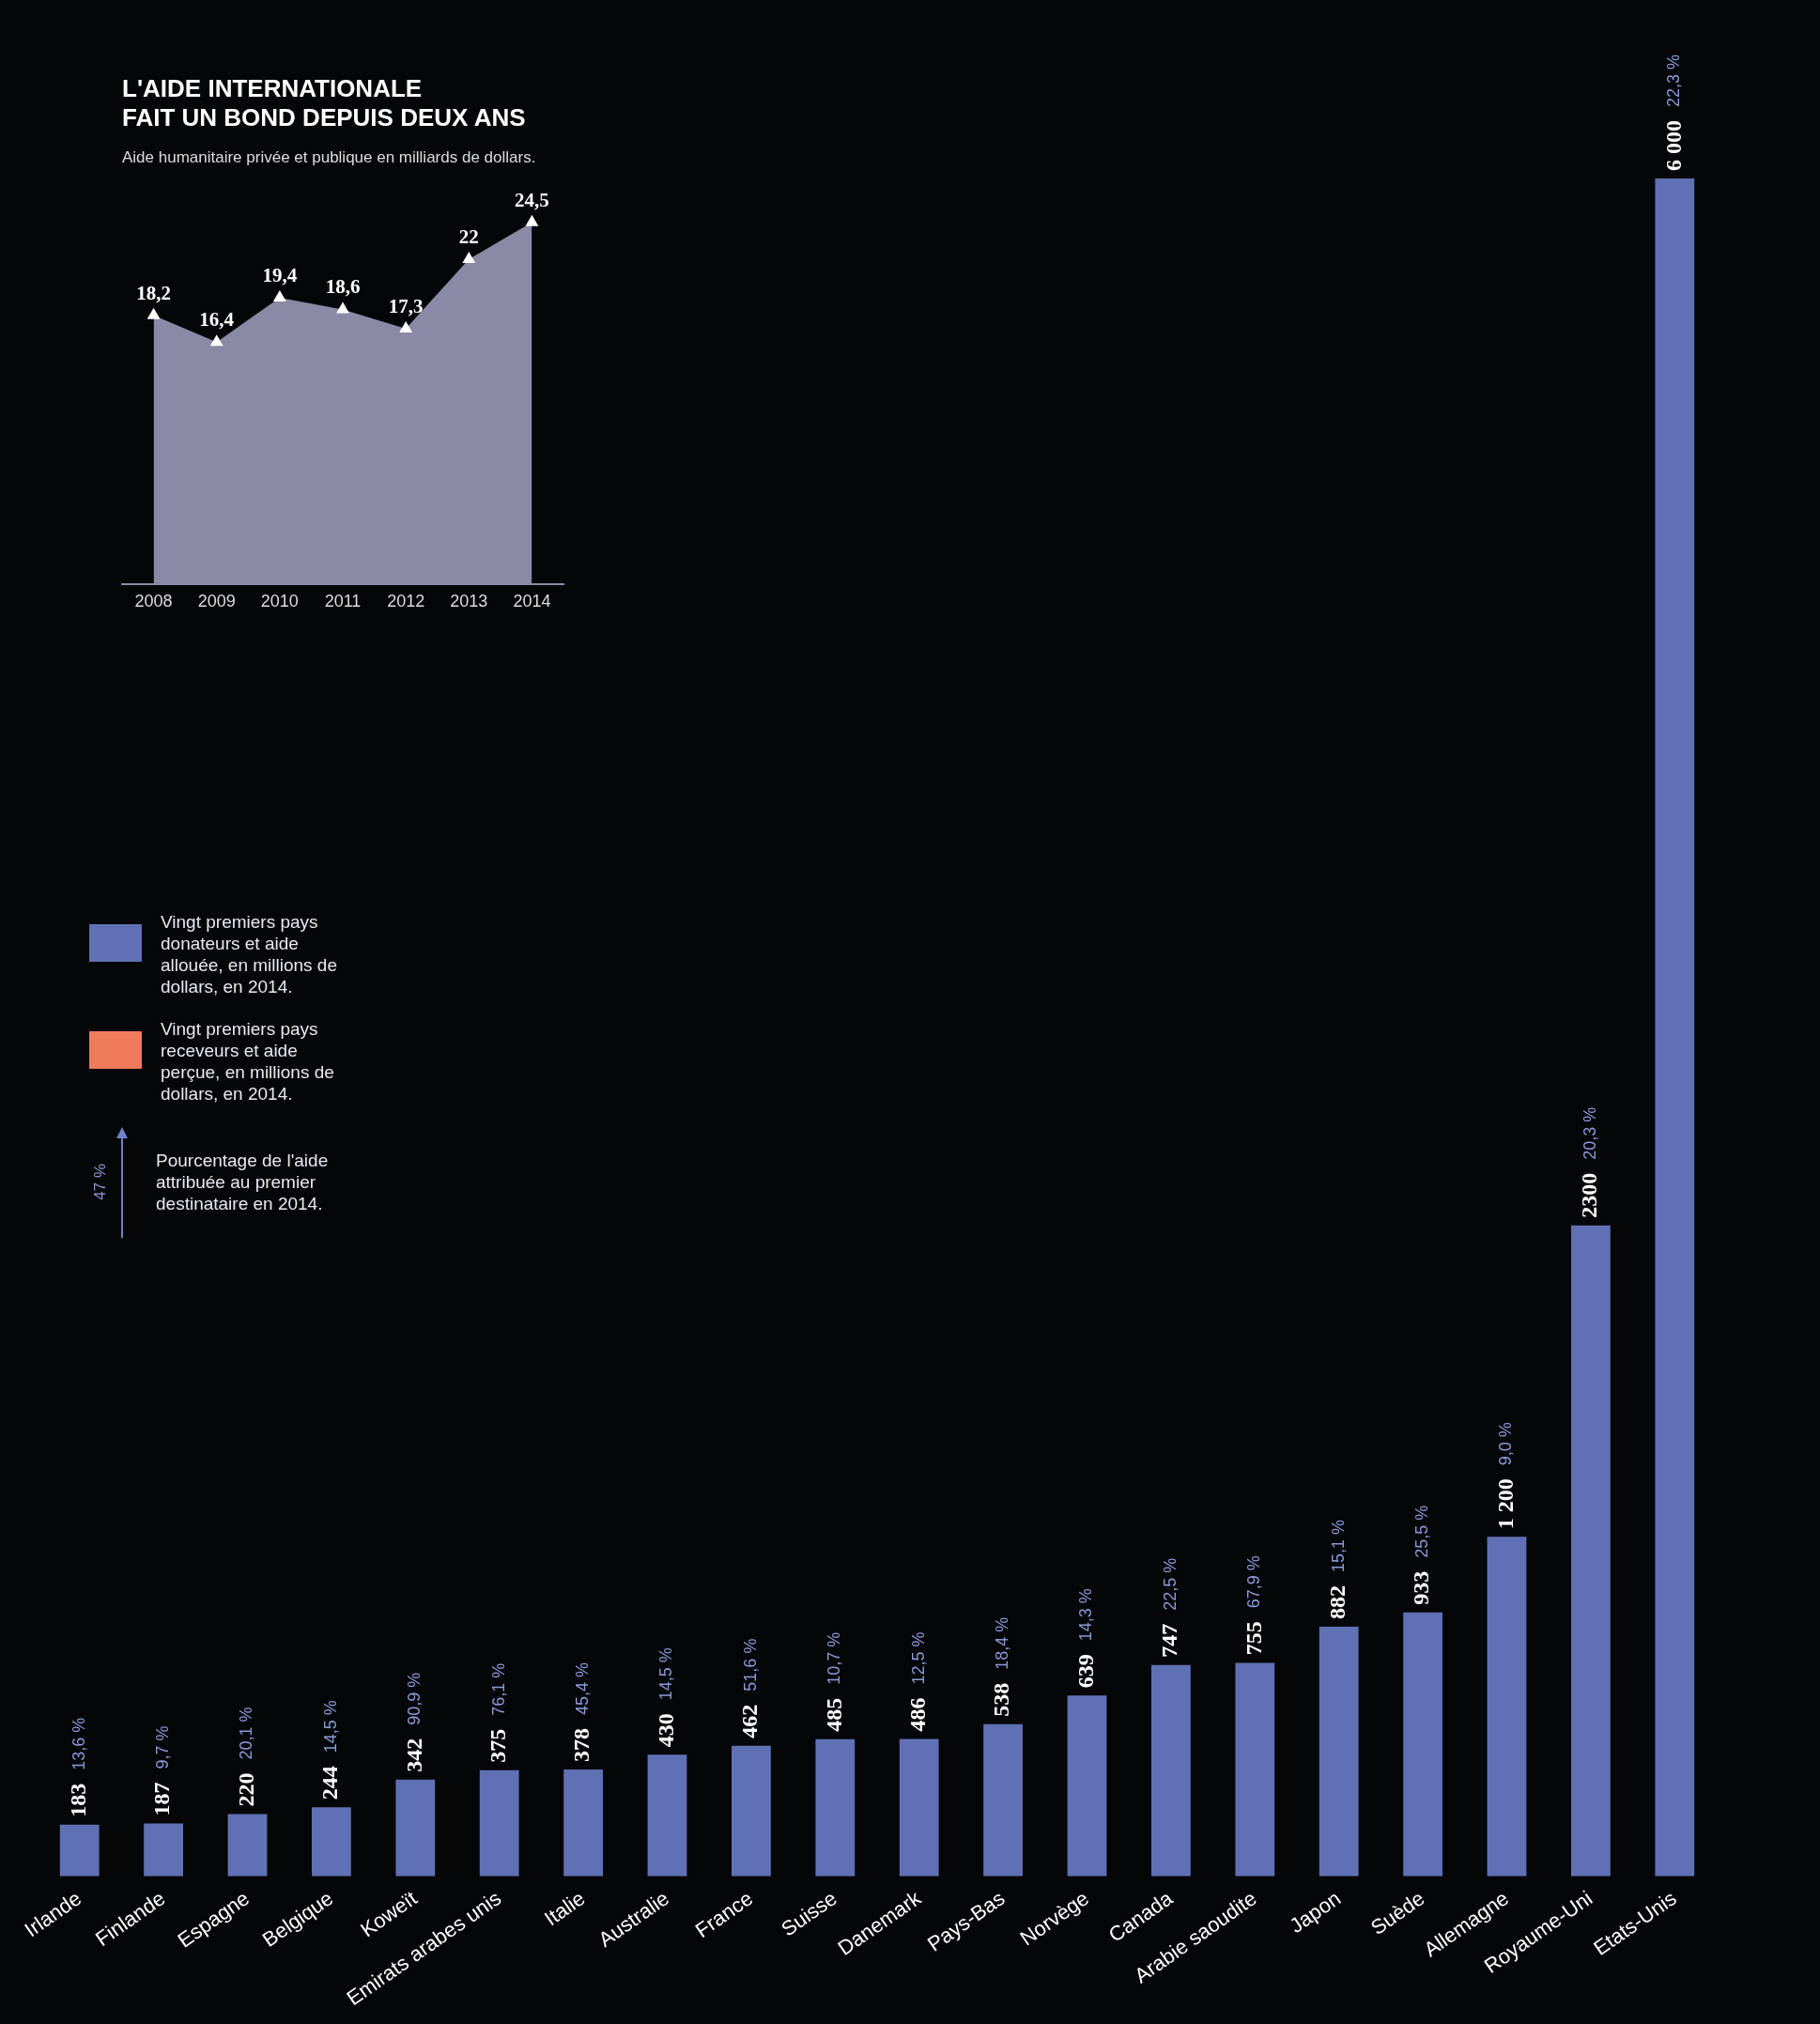 This screenshot has height=2024, width=1820. What do you see at coordinates (1169, 1640) in the screenshot?
I see `data-label: 747` at bounding box center [1169, 1640].